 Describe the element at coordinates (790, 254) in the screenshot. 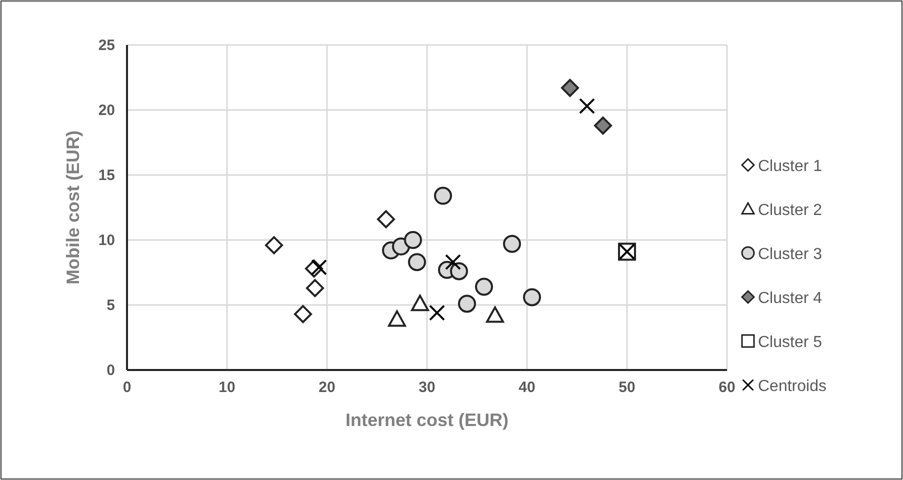

I see `legend-label: Cluster 3` at that location.